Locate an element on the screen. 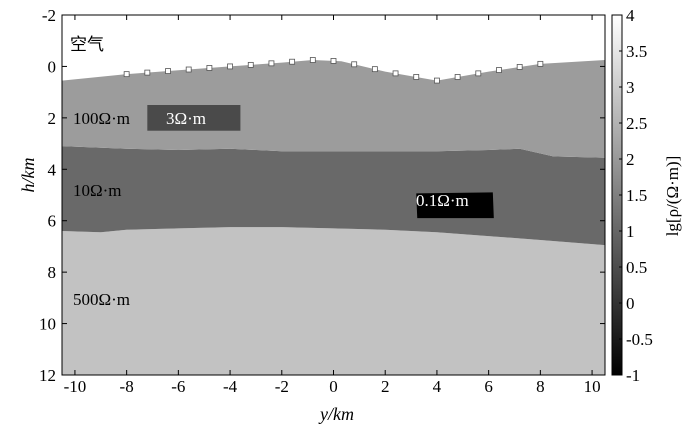  layer-label-100-ohm: 100Ω·m is located at coordinates (101, 118).